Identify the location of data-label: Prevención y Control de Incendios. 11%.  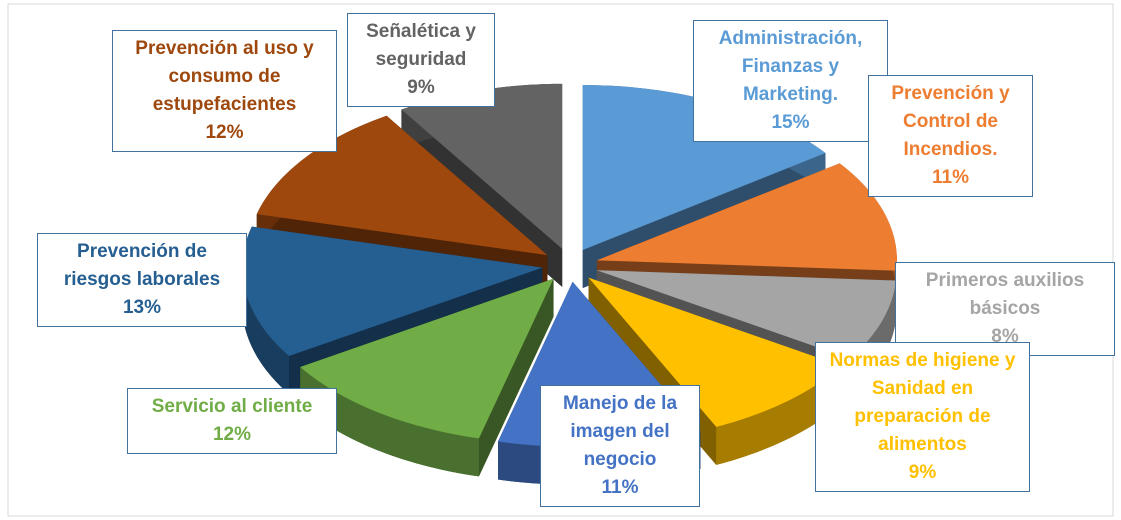
(950, 136).